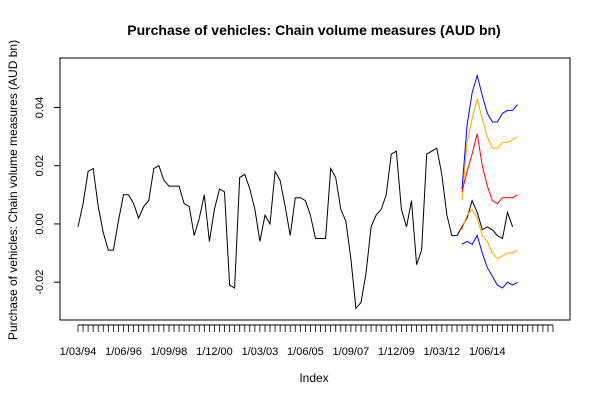 This screenshot has height=400, width=600. What do you see at coordinates (40, 165) in the screenshot?
I see `y-tick-label: 0.02` at bounding box center [40, 165].